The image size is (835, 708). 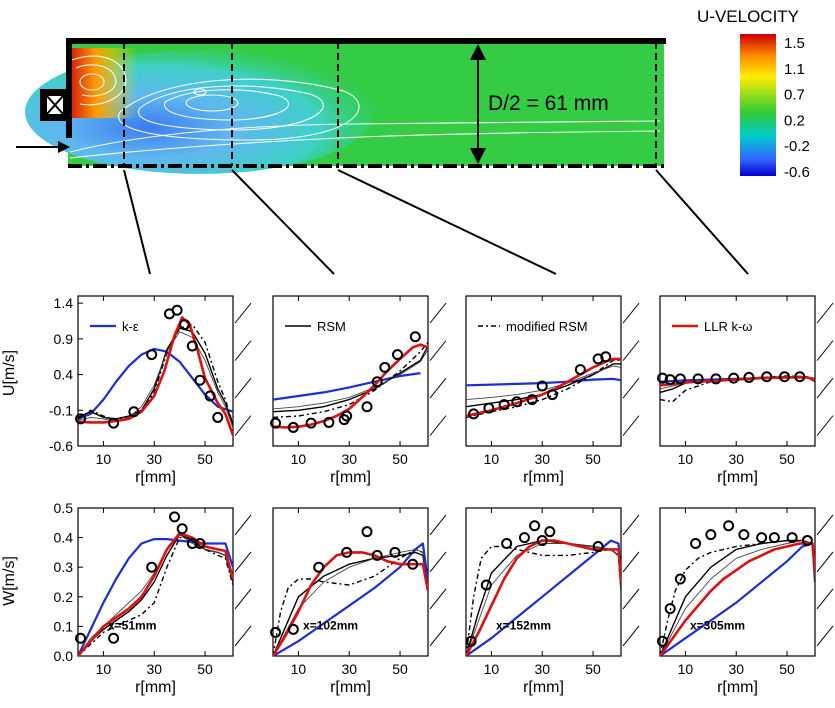 I want to click on colorbar-tick-label: 1.5, so click(x=794, y=43).